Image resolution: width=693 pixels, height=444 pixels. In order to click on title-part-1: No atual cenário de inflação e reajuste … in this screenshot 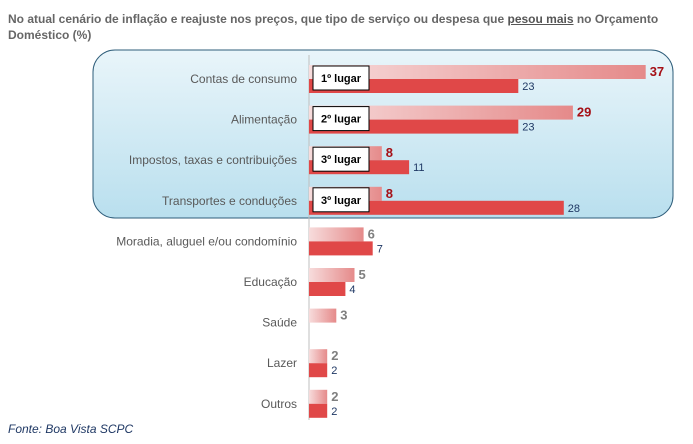, I will do `click(258, 19)`.